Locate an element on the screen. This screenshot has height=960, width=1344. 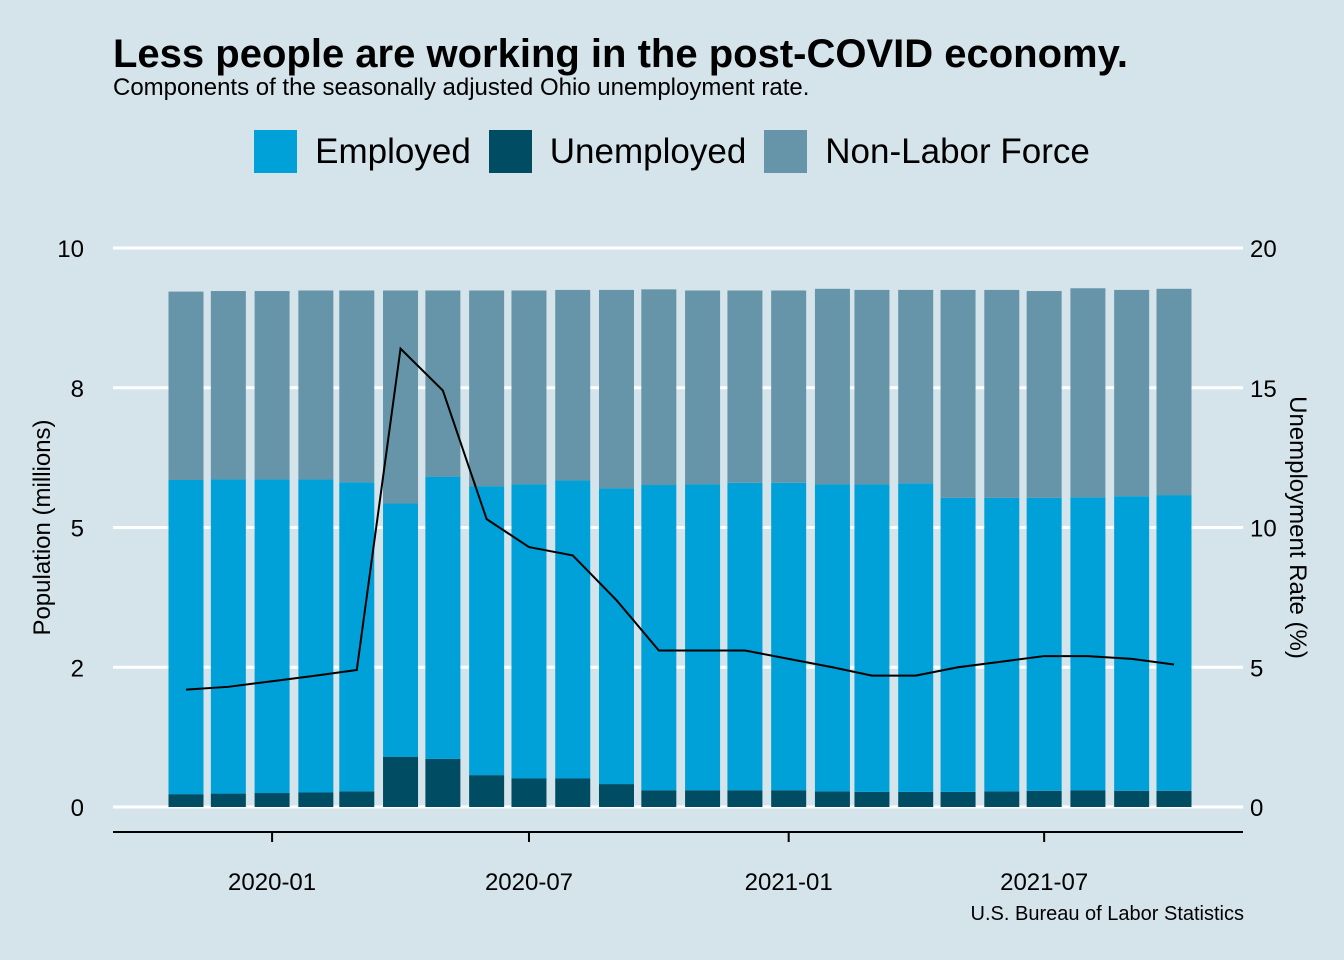
y-tick-label: 2 is located at coordinates (77, 668).